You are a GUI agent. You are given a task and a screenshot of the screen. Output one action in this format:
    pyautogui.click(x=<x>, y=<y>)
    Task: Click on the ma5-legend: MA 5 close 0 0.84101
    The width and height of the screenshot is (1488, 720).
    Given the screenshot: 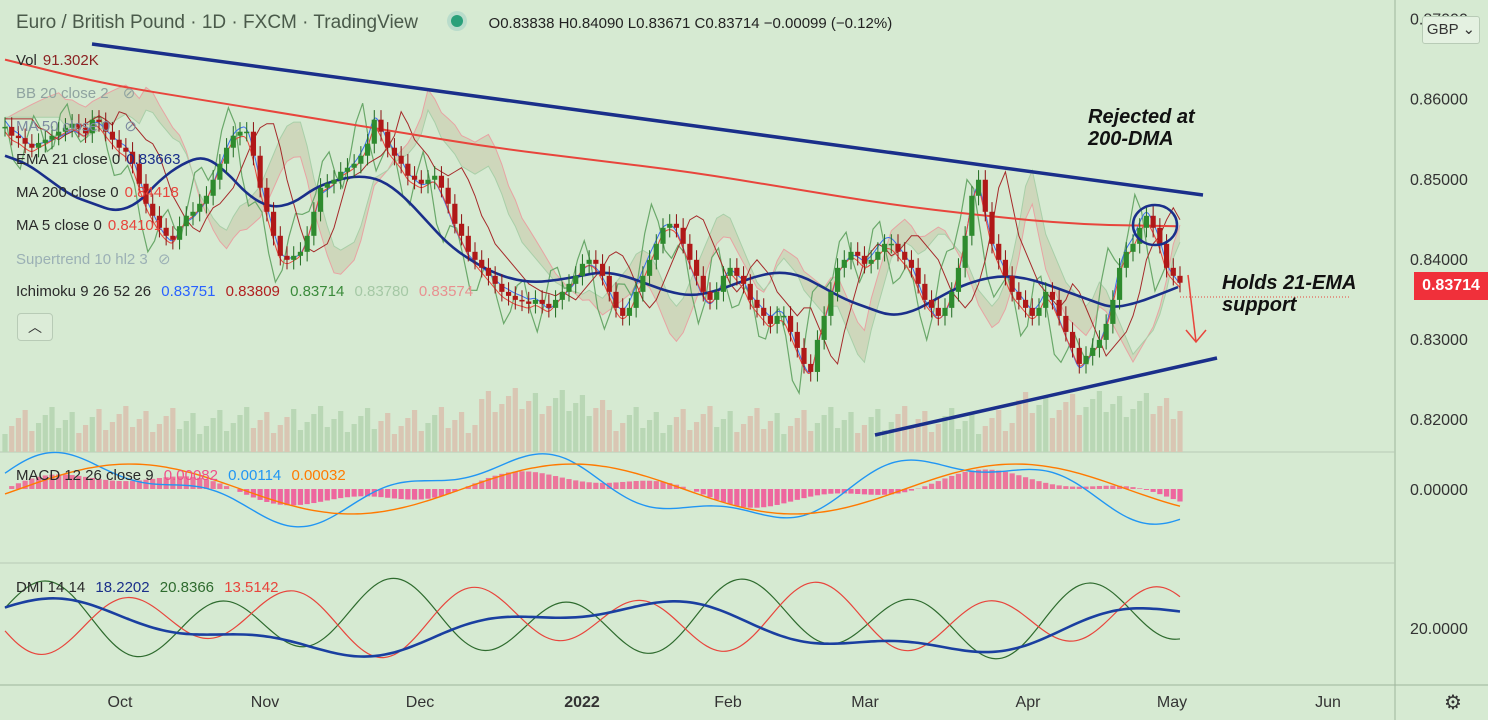 What is the action you would take?
    pyautogui.click(x=89, y=225)
    